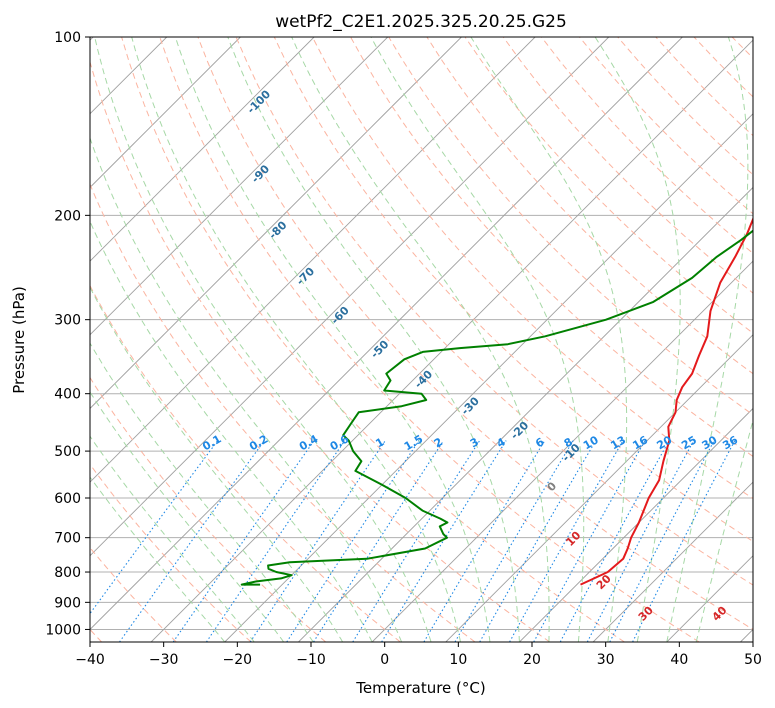 Image resolution: width=775 pixels, height=708 pixels. Describe the element at coordinates (640, 442) in the screenshot. I see `mixing-ratio-label: 16` at that location.